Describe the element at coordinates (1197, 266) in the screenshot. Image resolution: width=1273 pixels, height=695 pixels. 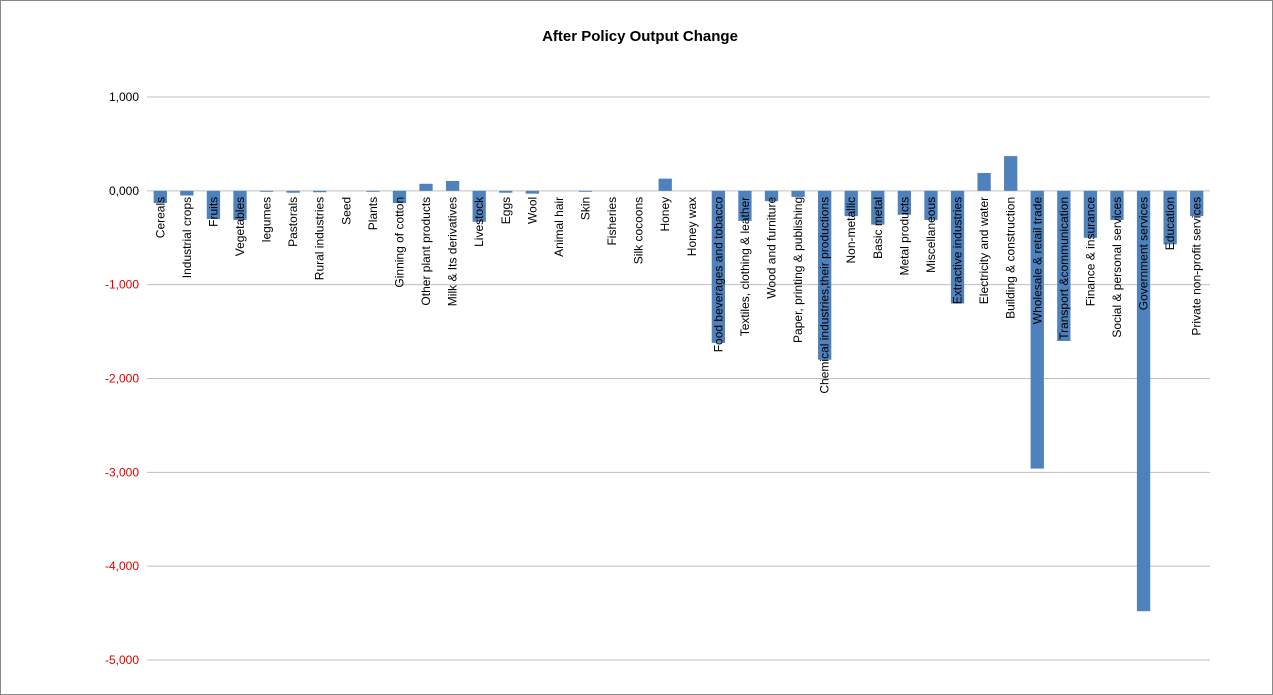
I see `x-tick-label: Private non-profit services` at that location.